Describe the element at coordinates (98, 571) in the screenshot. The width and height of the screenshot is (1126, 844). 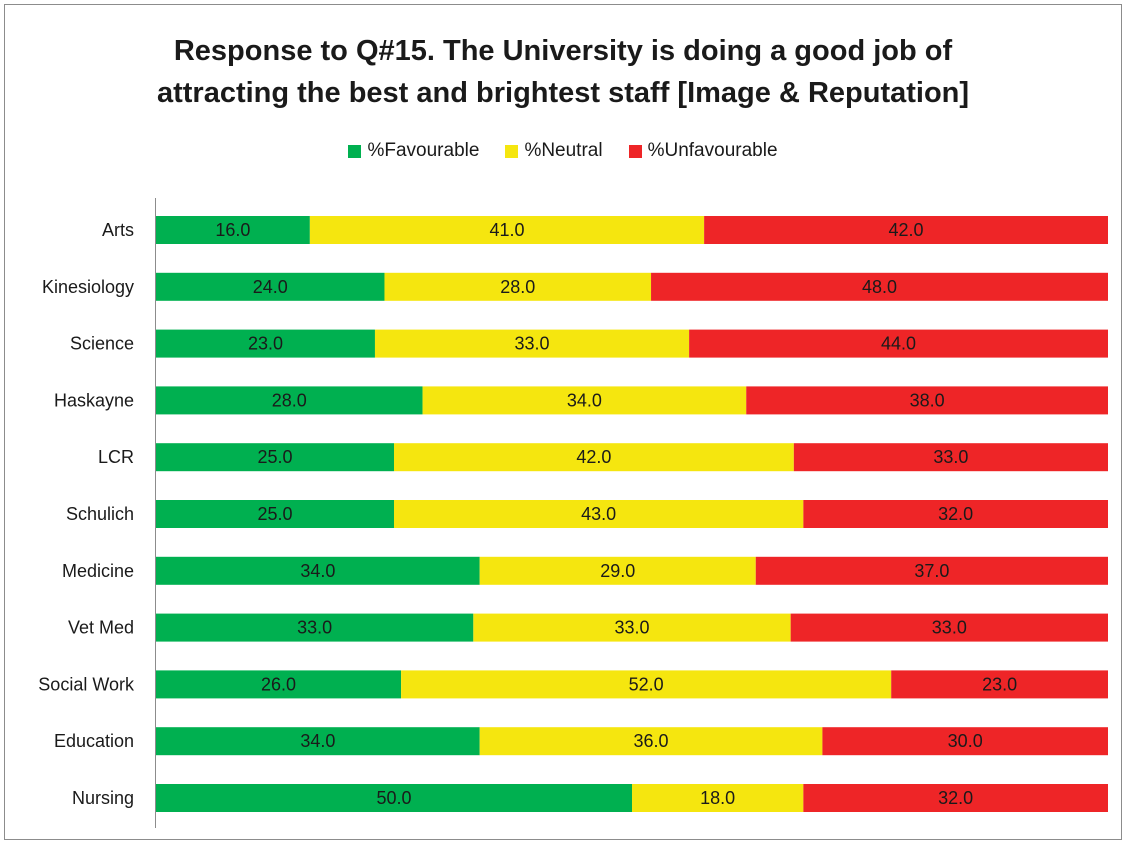
I see `category-label-medicine: Medicine` at that location.